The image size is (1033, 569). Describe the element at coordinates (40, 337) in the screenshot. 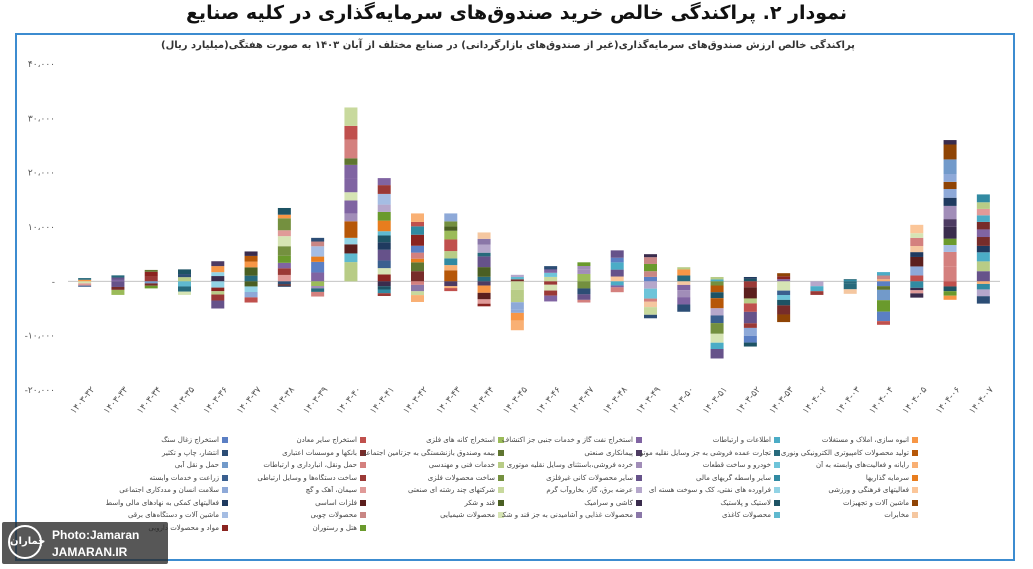

I see `y-tick-label: -۱۰،۰۰۰` at that location.